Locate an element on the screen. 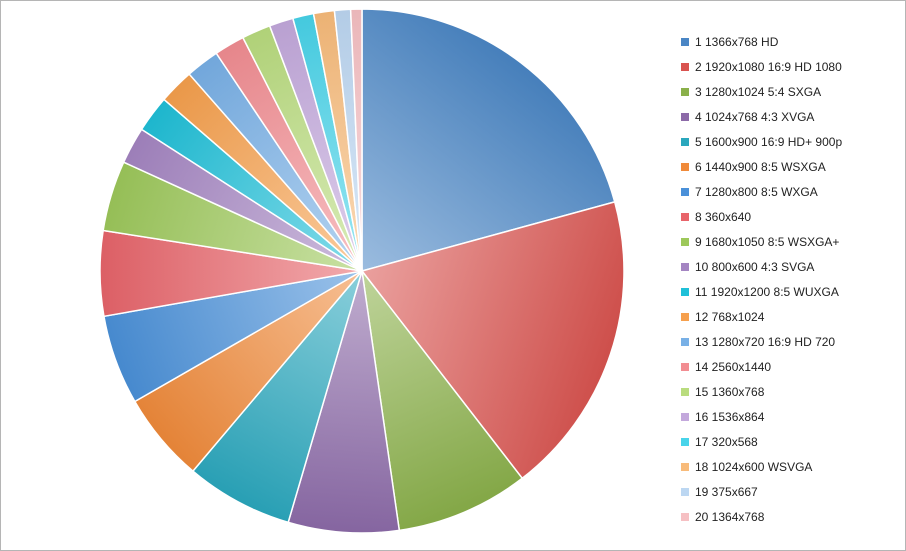 This screenshot has height=551, width=906. legend-item-13: 13 1280x720 16:9 HD 720 is located at coordinates (761, 341).